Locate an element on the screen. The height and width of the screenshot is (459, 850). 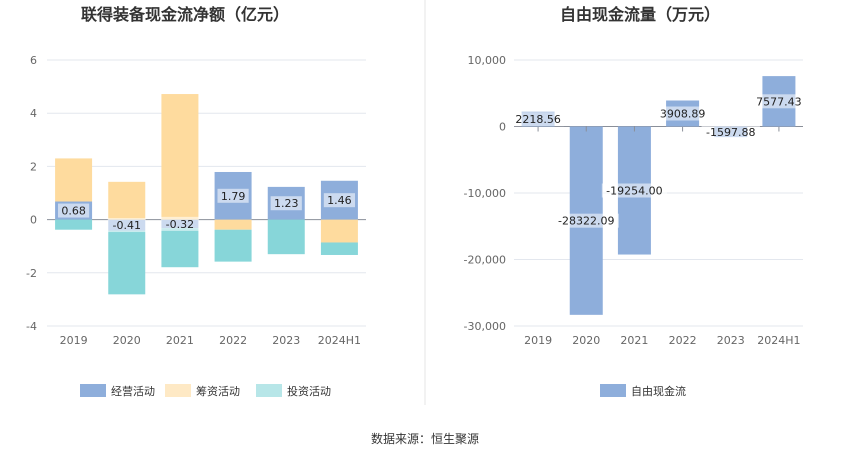
y-tick-label: -2 is located at coordinates (31, 273).